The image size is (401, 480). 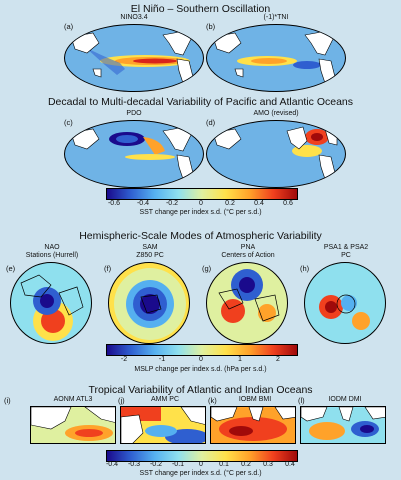 What do you see at coordinates (7, 400) in the screenshot?
I see `panel-letter-i: (i)` at bounding box center [7, 400].